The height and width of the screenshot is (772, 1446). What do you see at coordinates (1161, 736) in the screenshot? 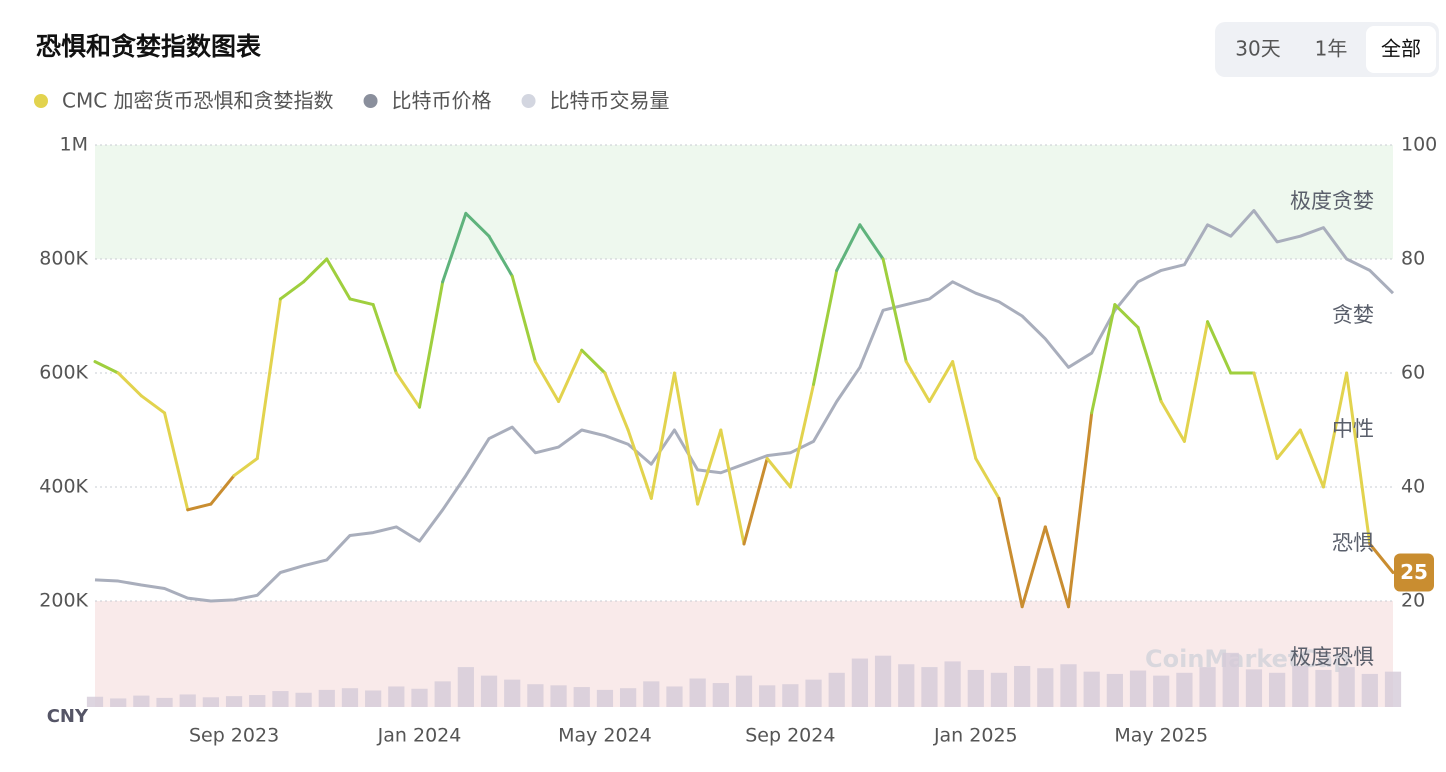
I see `x-tick-label: May 2025` at bounding box center [1161, 736].